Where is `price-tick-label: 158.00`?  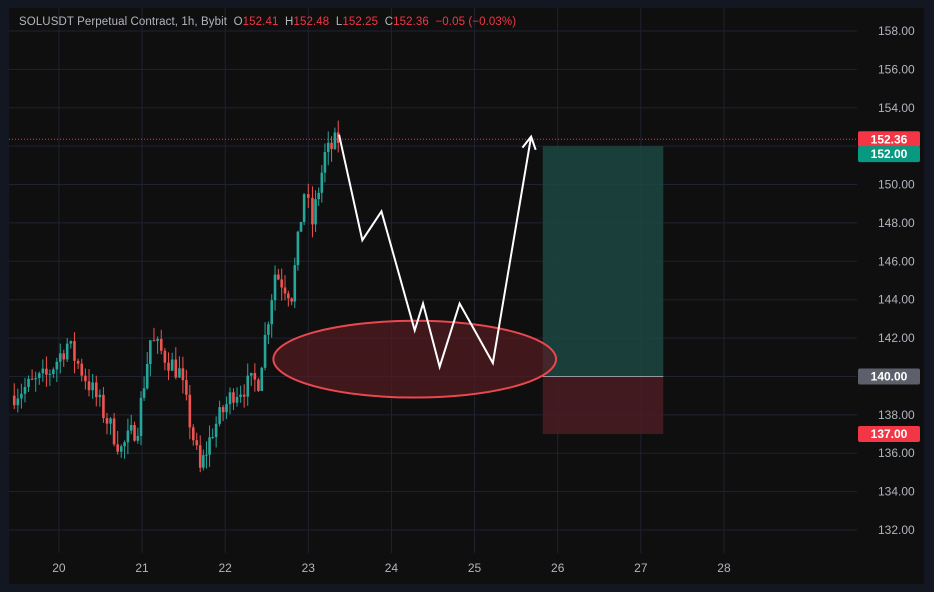 price-tick-label: 158.00 is located at coordinates (896, 31).